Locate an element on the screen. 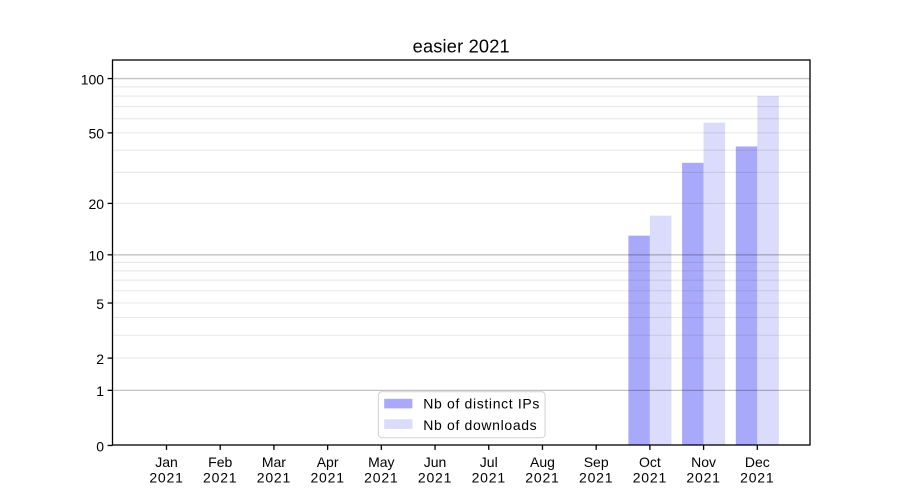 The width and height of the screenshot is (900, 500). svg-text: Jun is located at coordinates (435, 462).